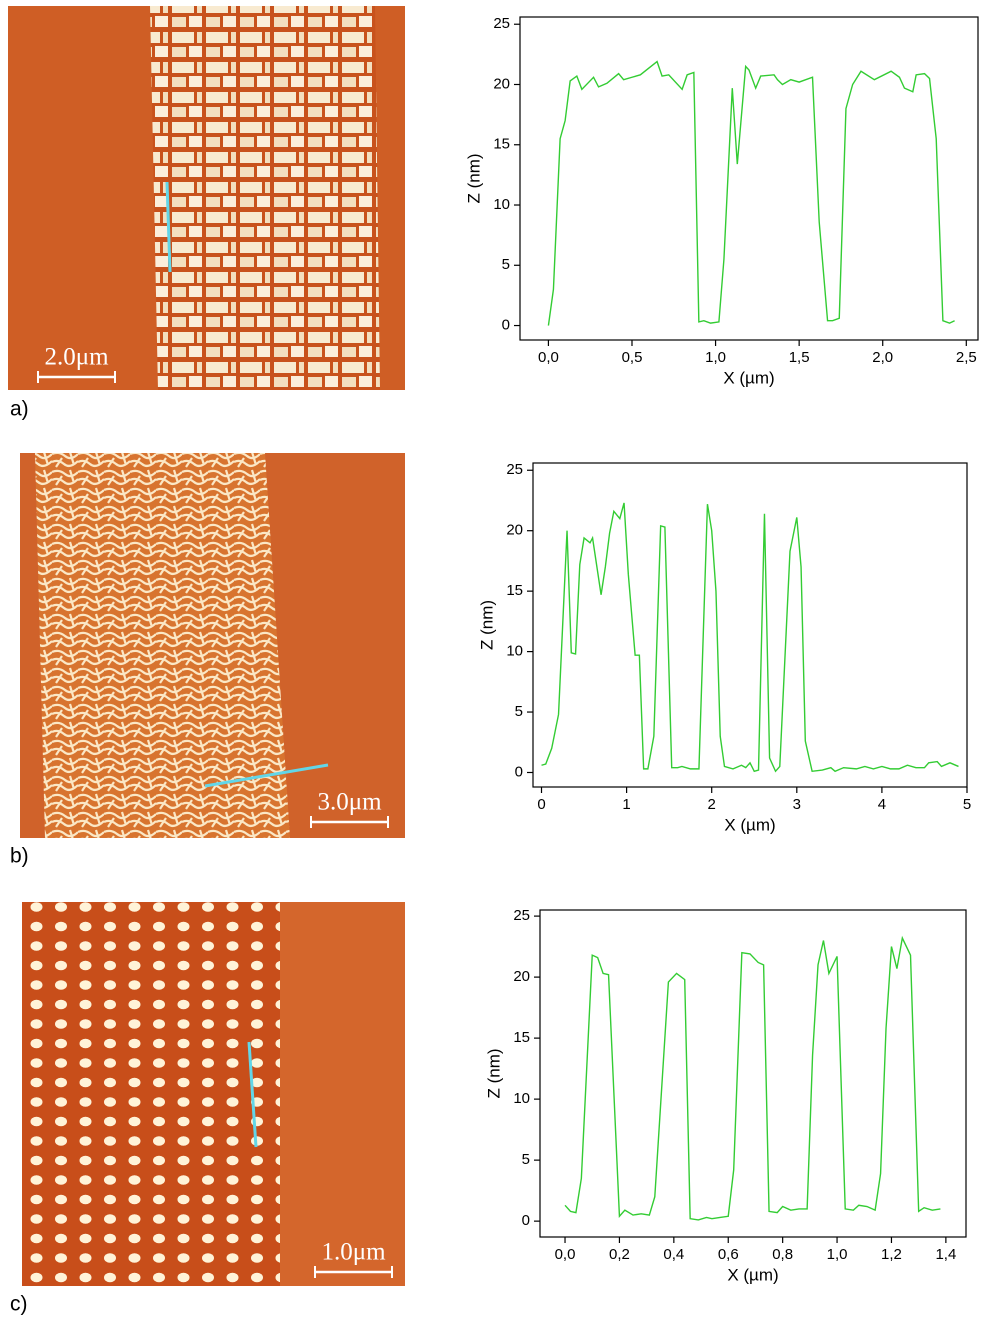 The image size is (981, 1320). I want to click on x-tick-label: 2,0, so click(882, 357).